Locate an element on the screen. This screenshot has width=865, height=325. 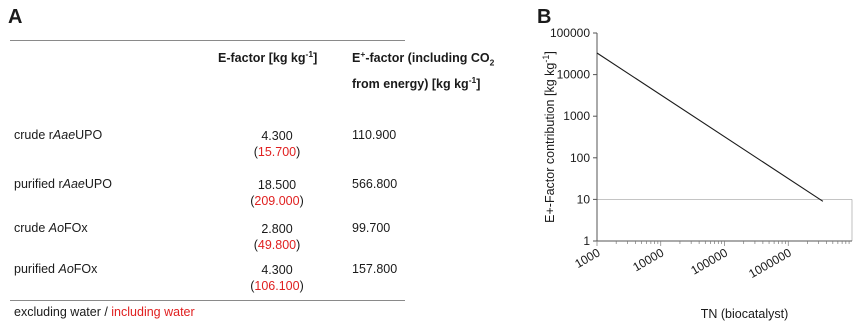
y-tick-label: 1000 is located at coordinates (576, 116).